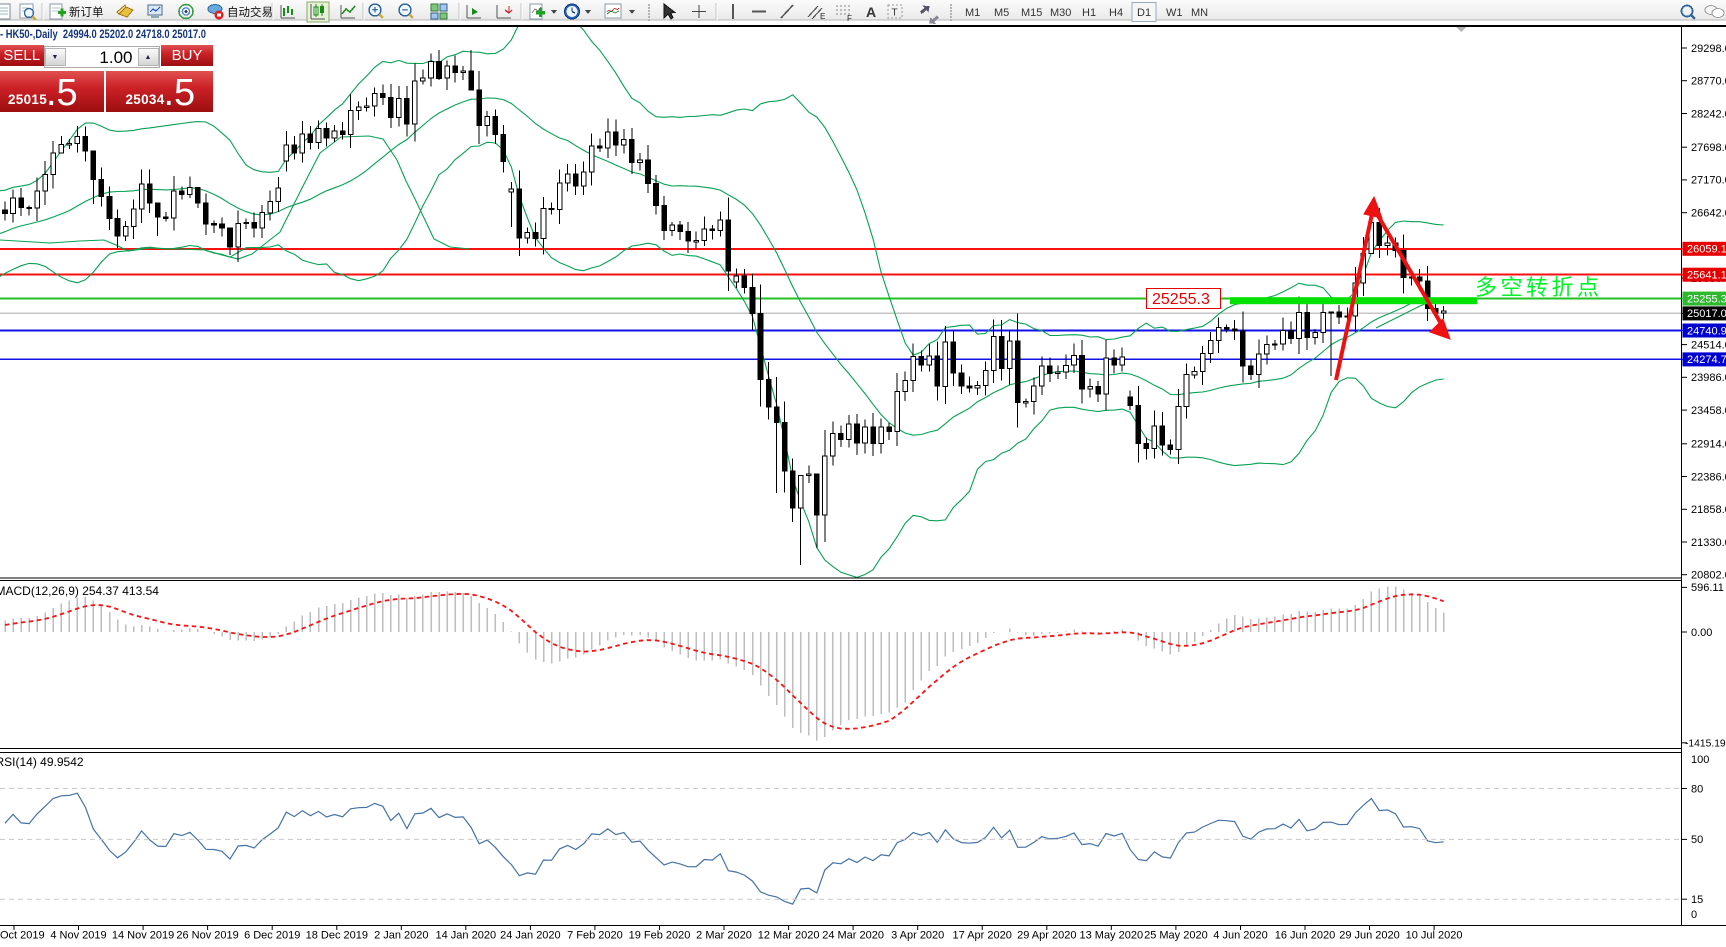 The height and width of the screenshot is (947, 1726). Describe the element at coordinates (143, 936) in the screenshot. I see `svg-text: 14 Nov 2019` at that location.